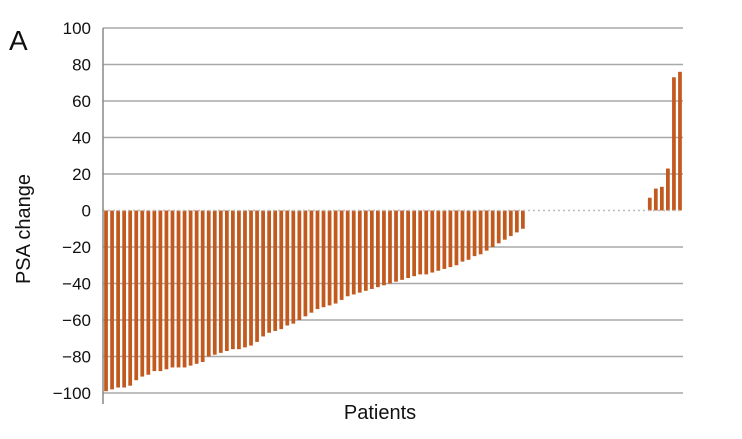  I want to click on y-tick-label: 0, so click(86, 211).